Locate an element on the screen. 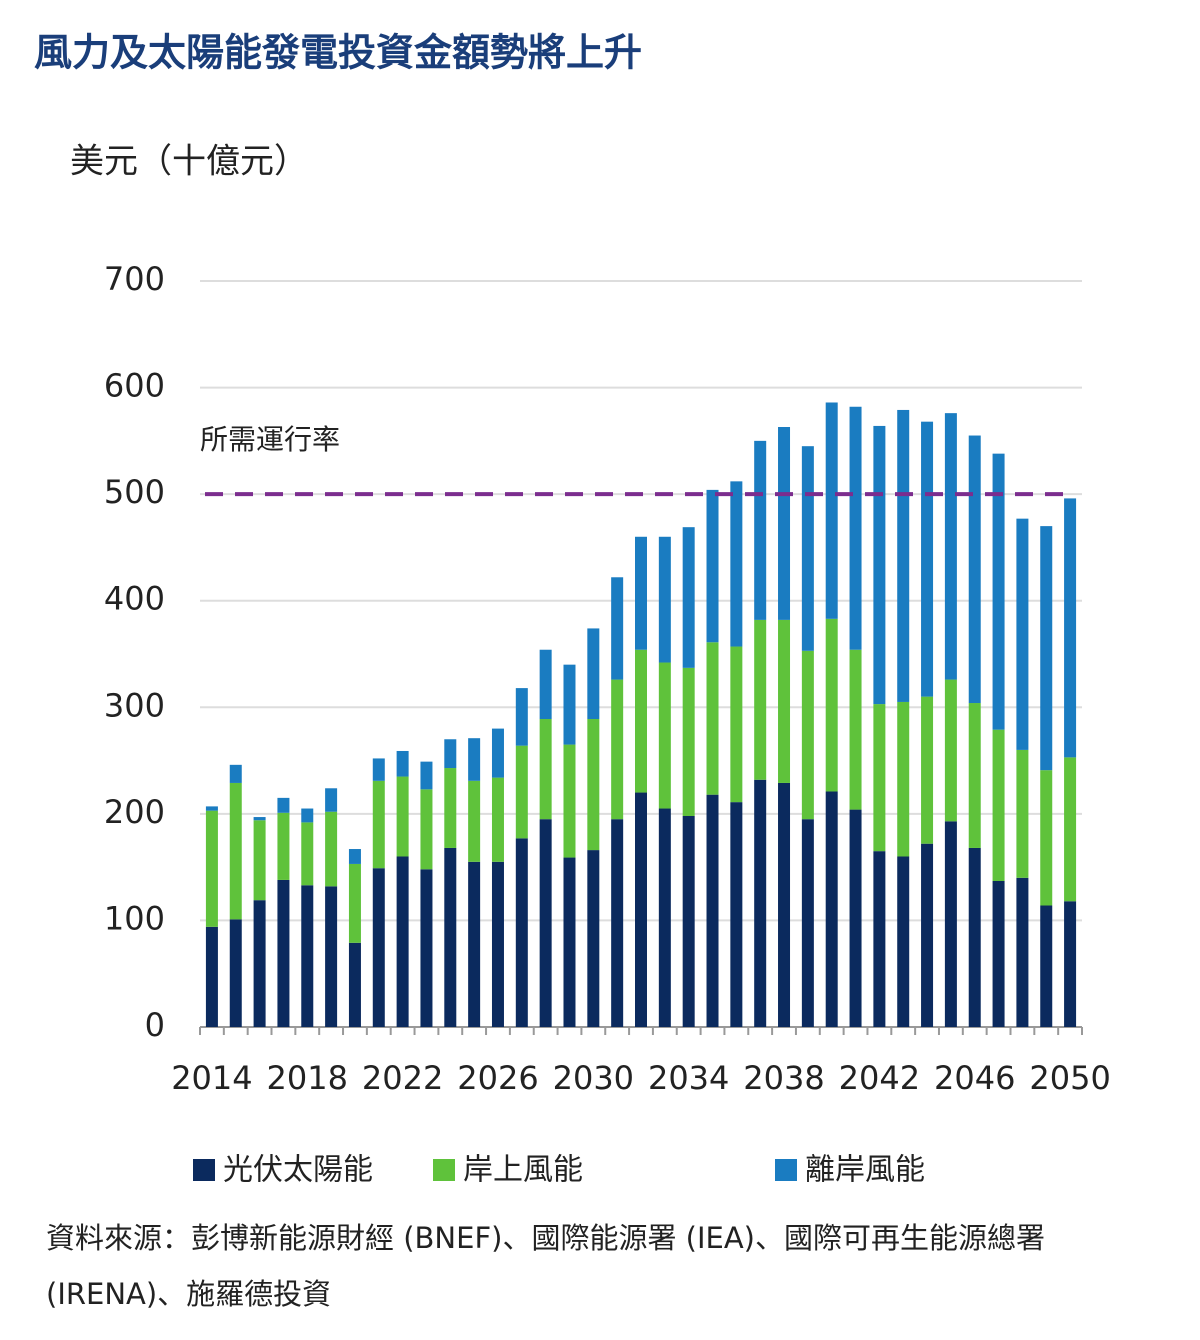 The image size is (1200, 1340). y-tick-label: 700 is located at coordinates (134, 279).